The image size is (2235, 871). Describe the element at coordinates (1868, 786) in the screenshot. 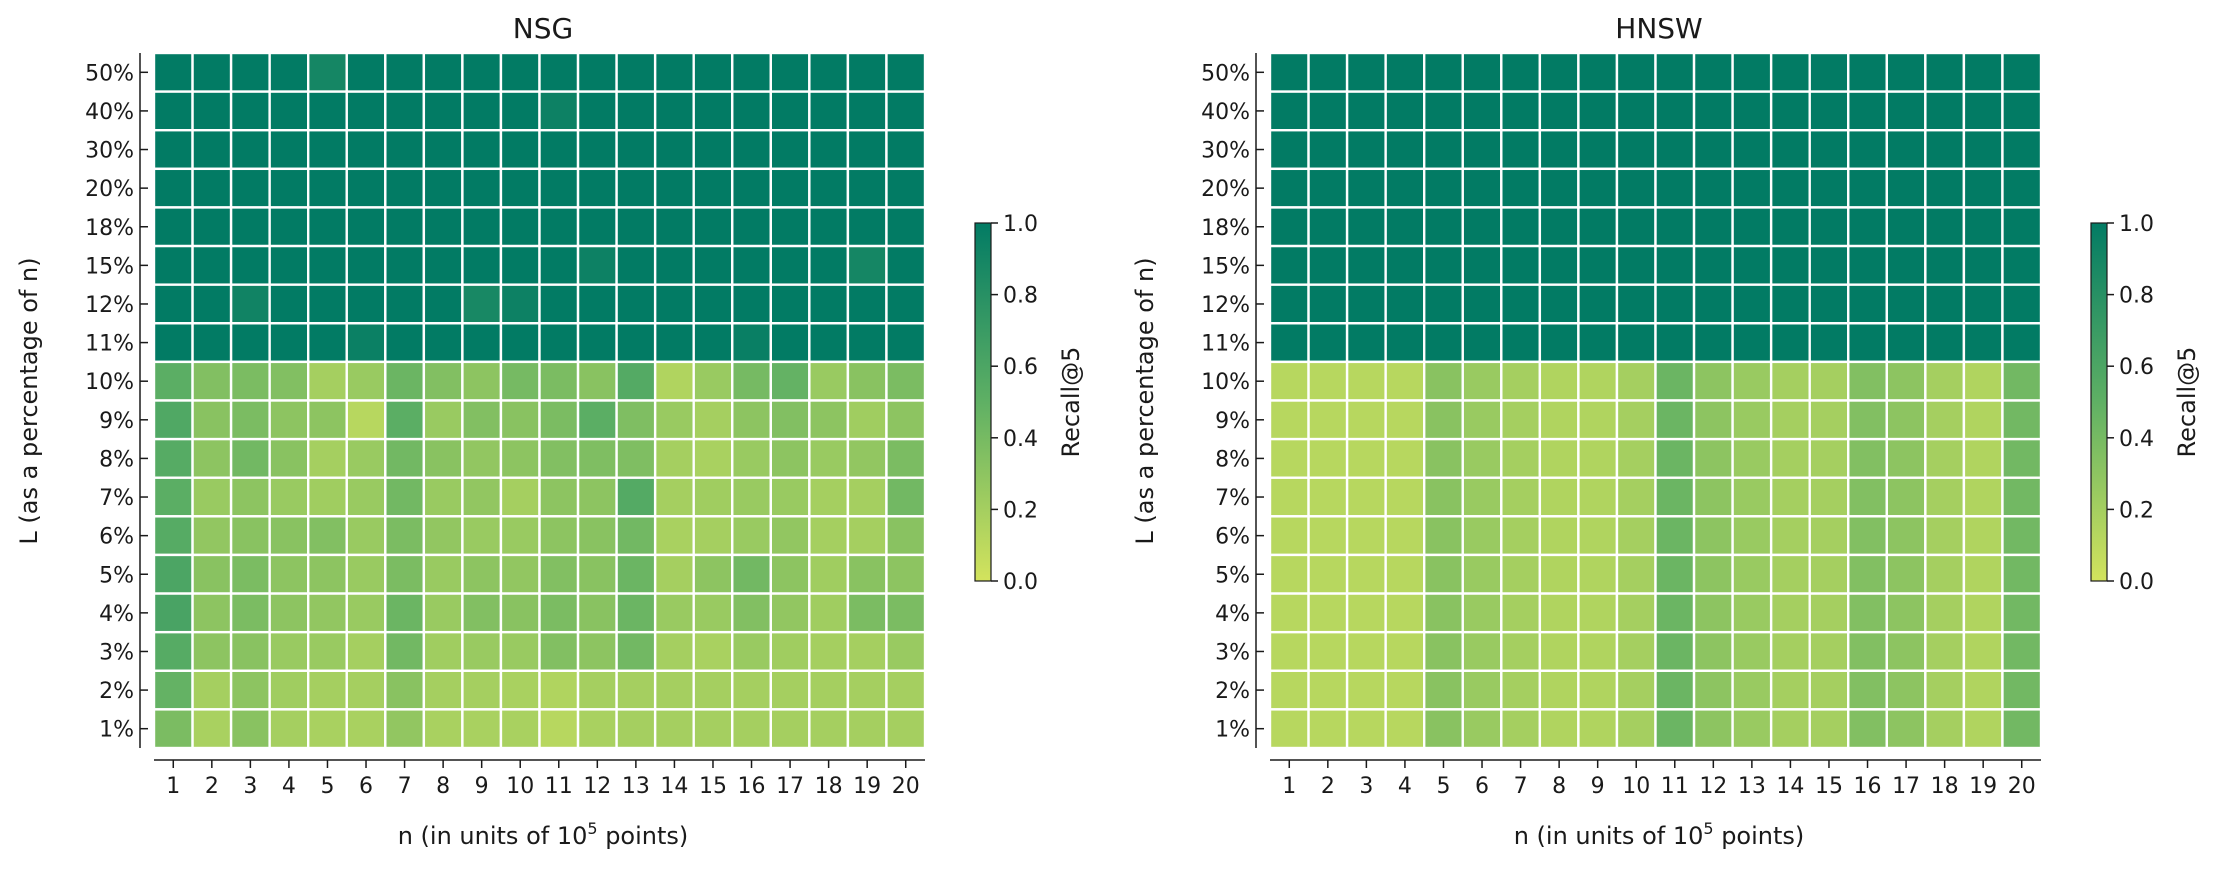

I see `x-tick-label: 16` at that location.